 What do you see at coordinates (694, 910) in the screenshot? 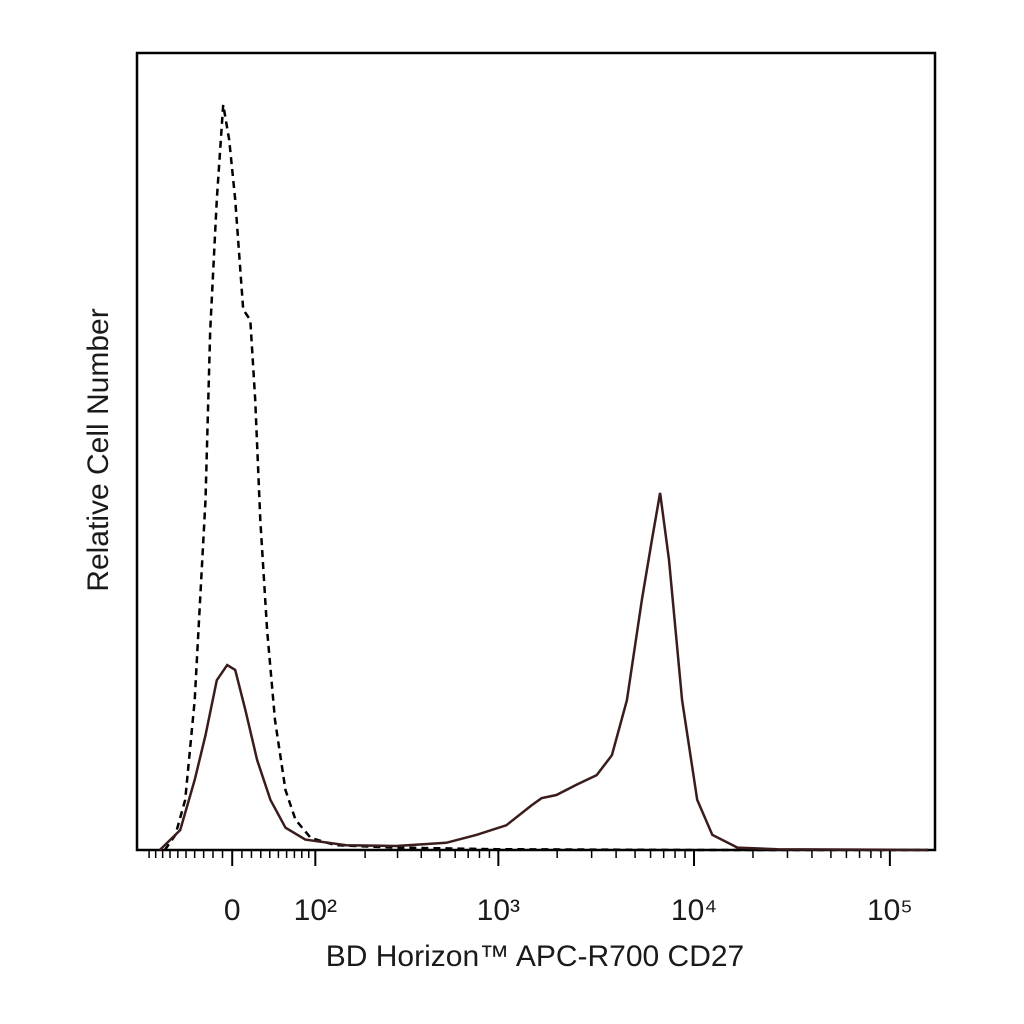
I see `x-tick-label: 10⁴` at bounding box center [694, 910].